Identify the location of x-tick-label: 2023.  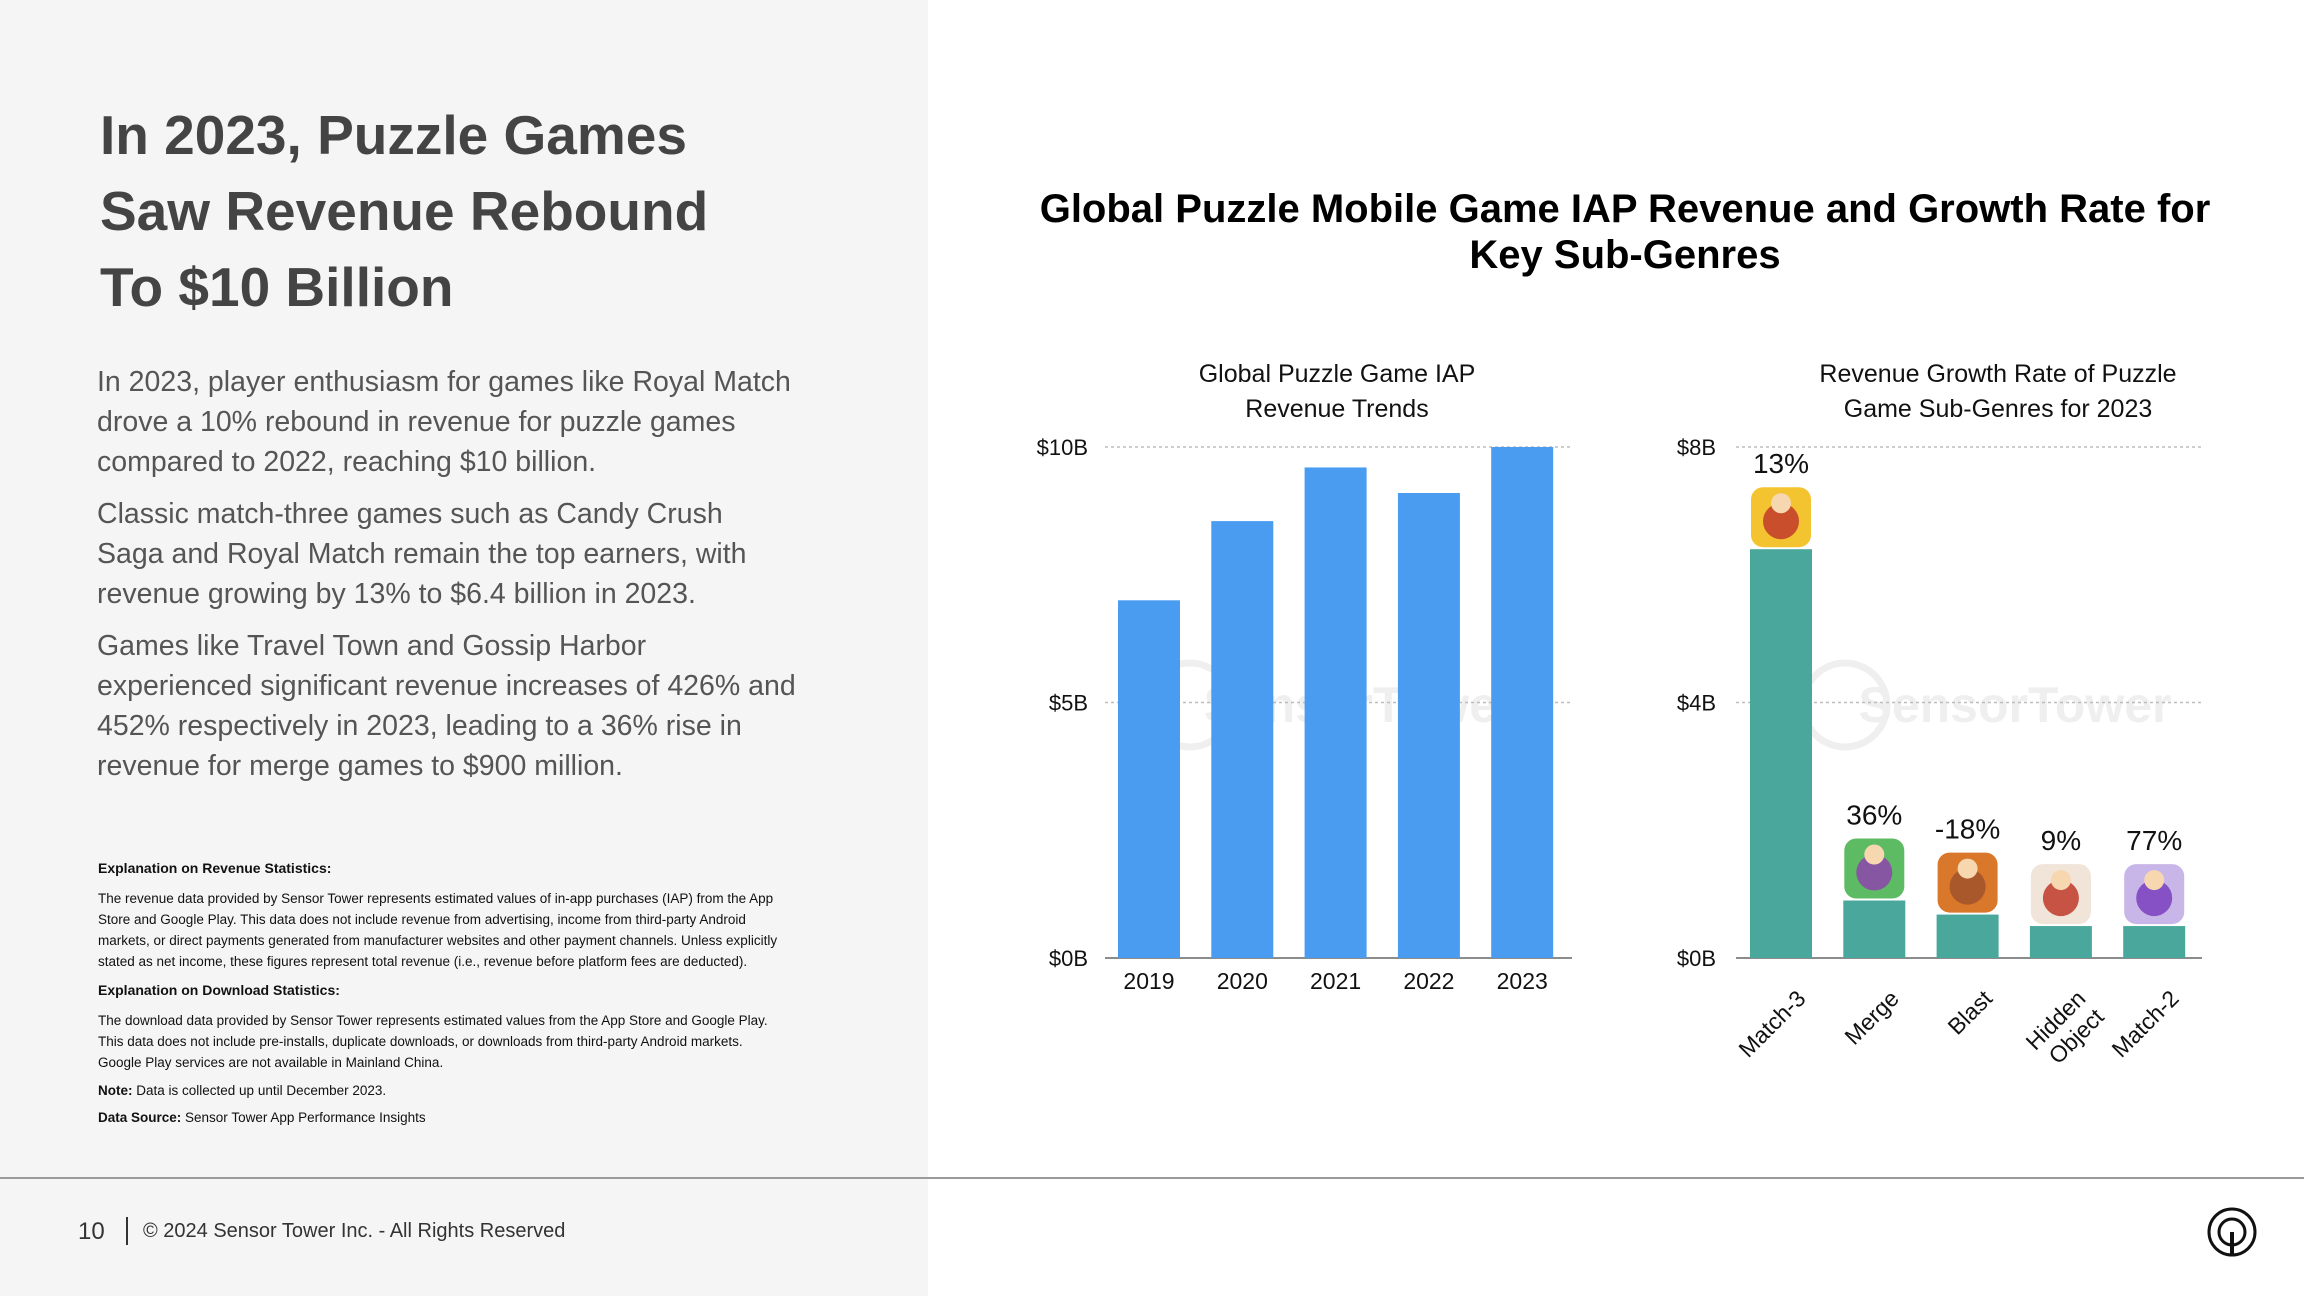
(1522, 981).